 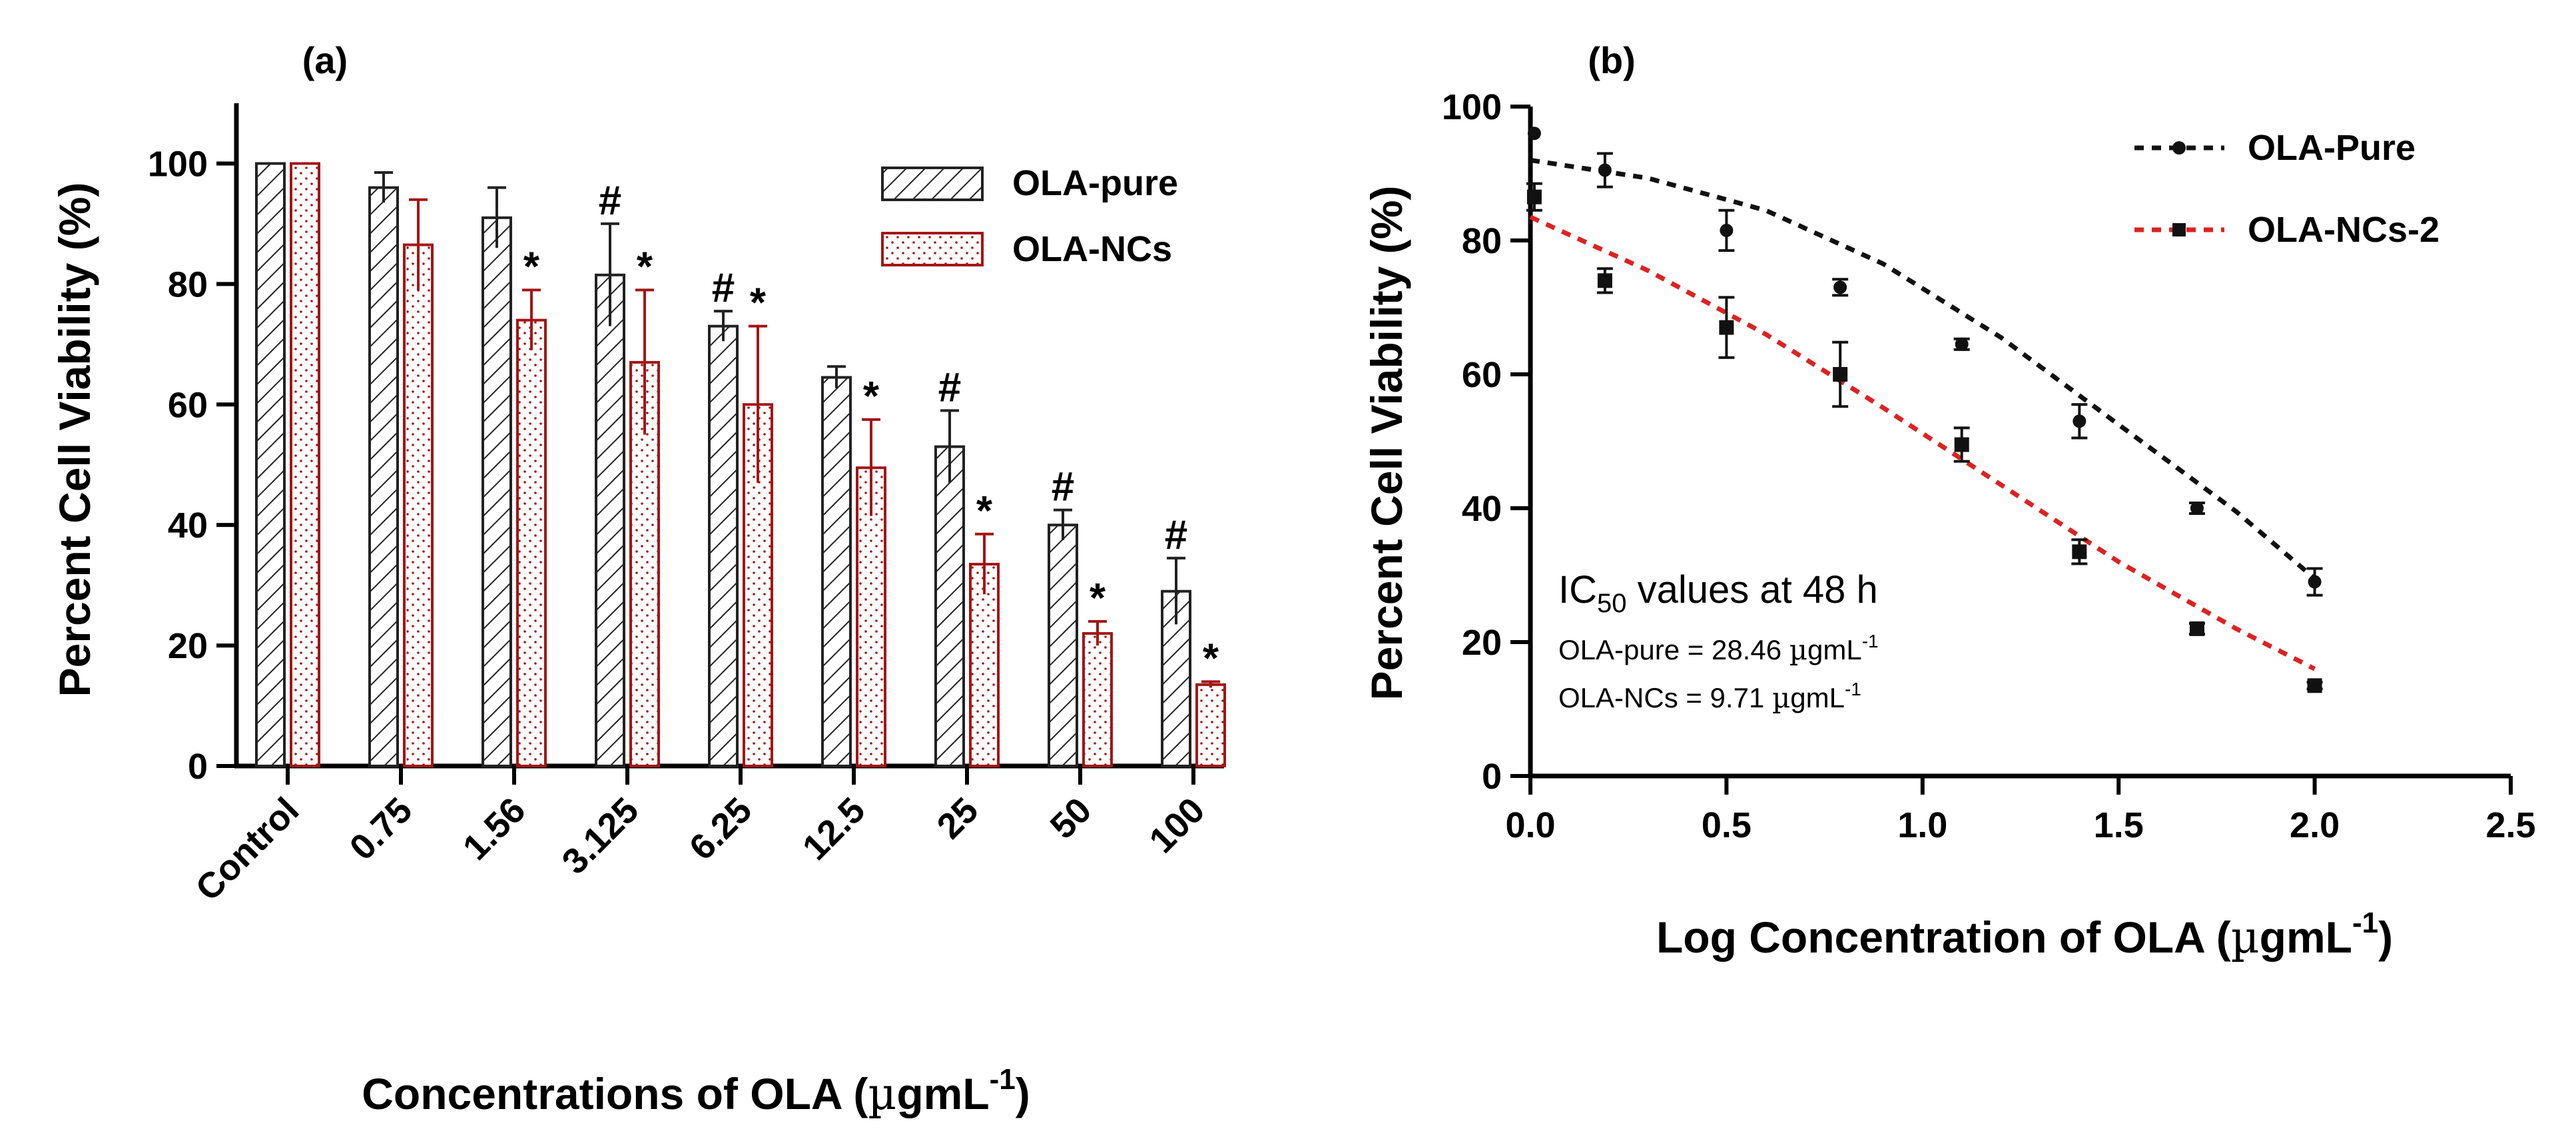 I want to click on x-tick-label: 0.0, so click(x=1530, y=825).